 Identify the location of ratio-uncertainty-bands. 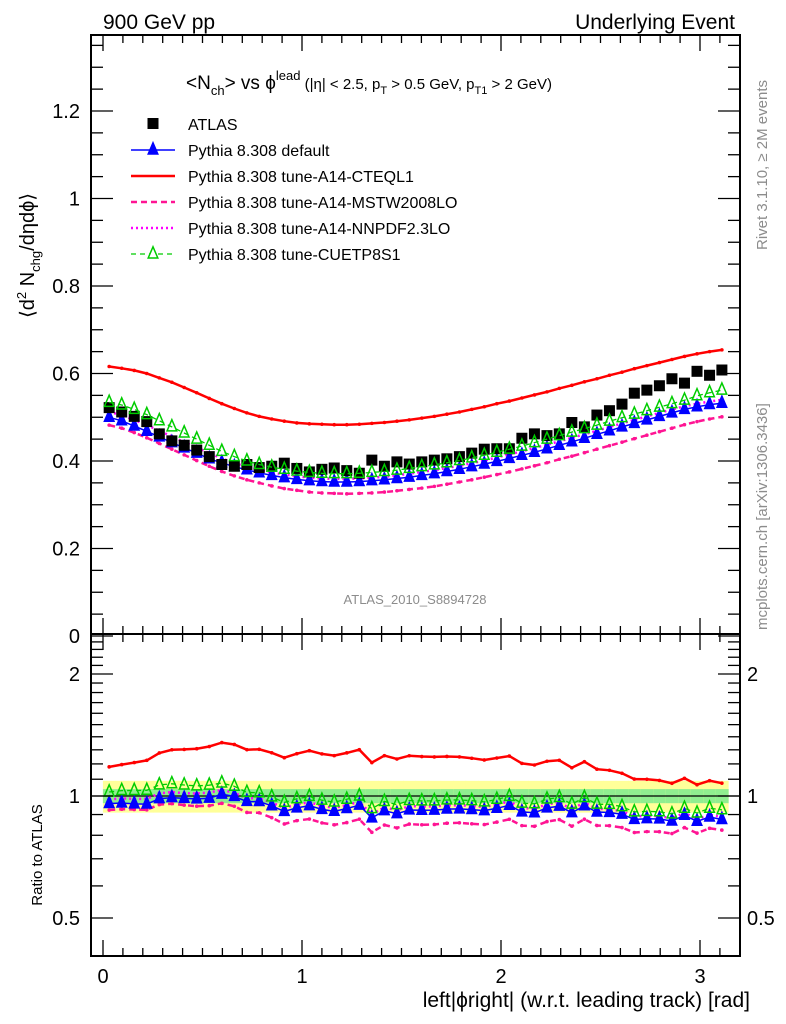
(415, 796).